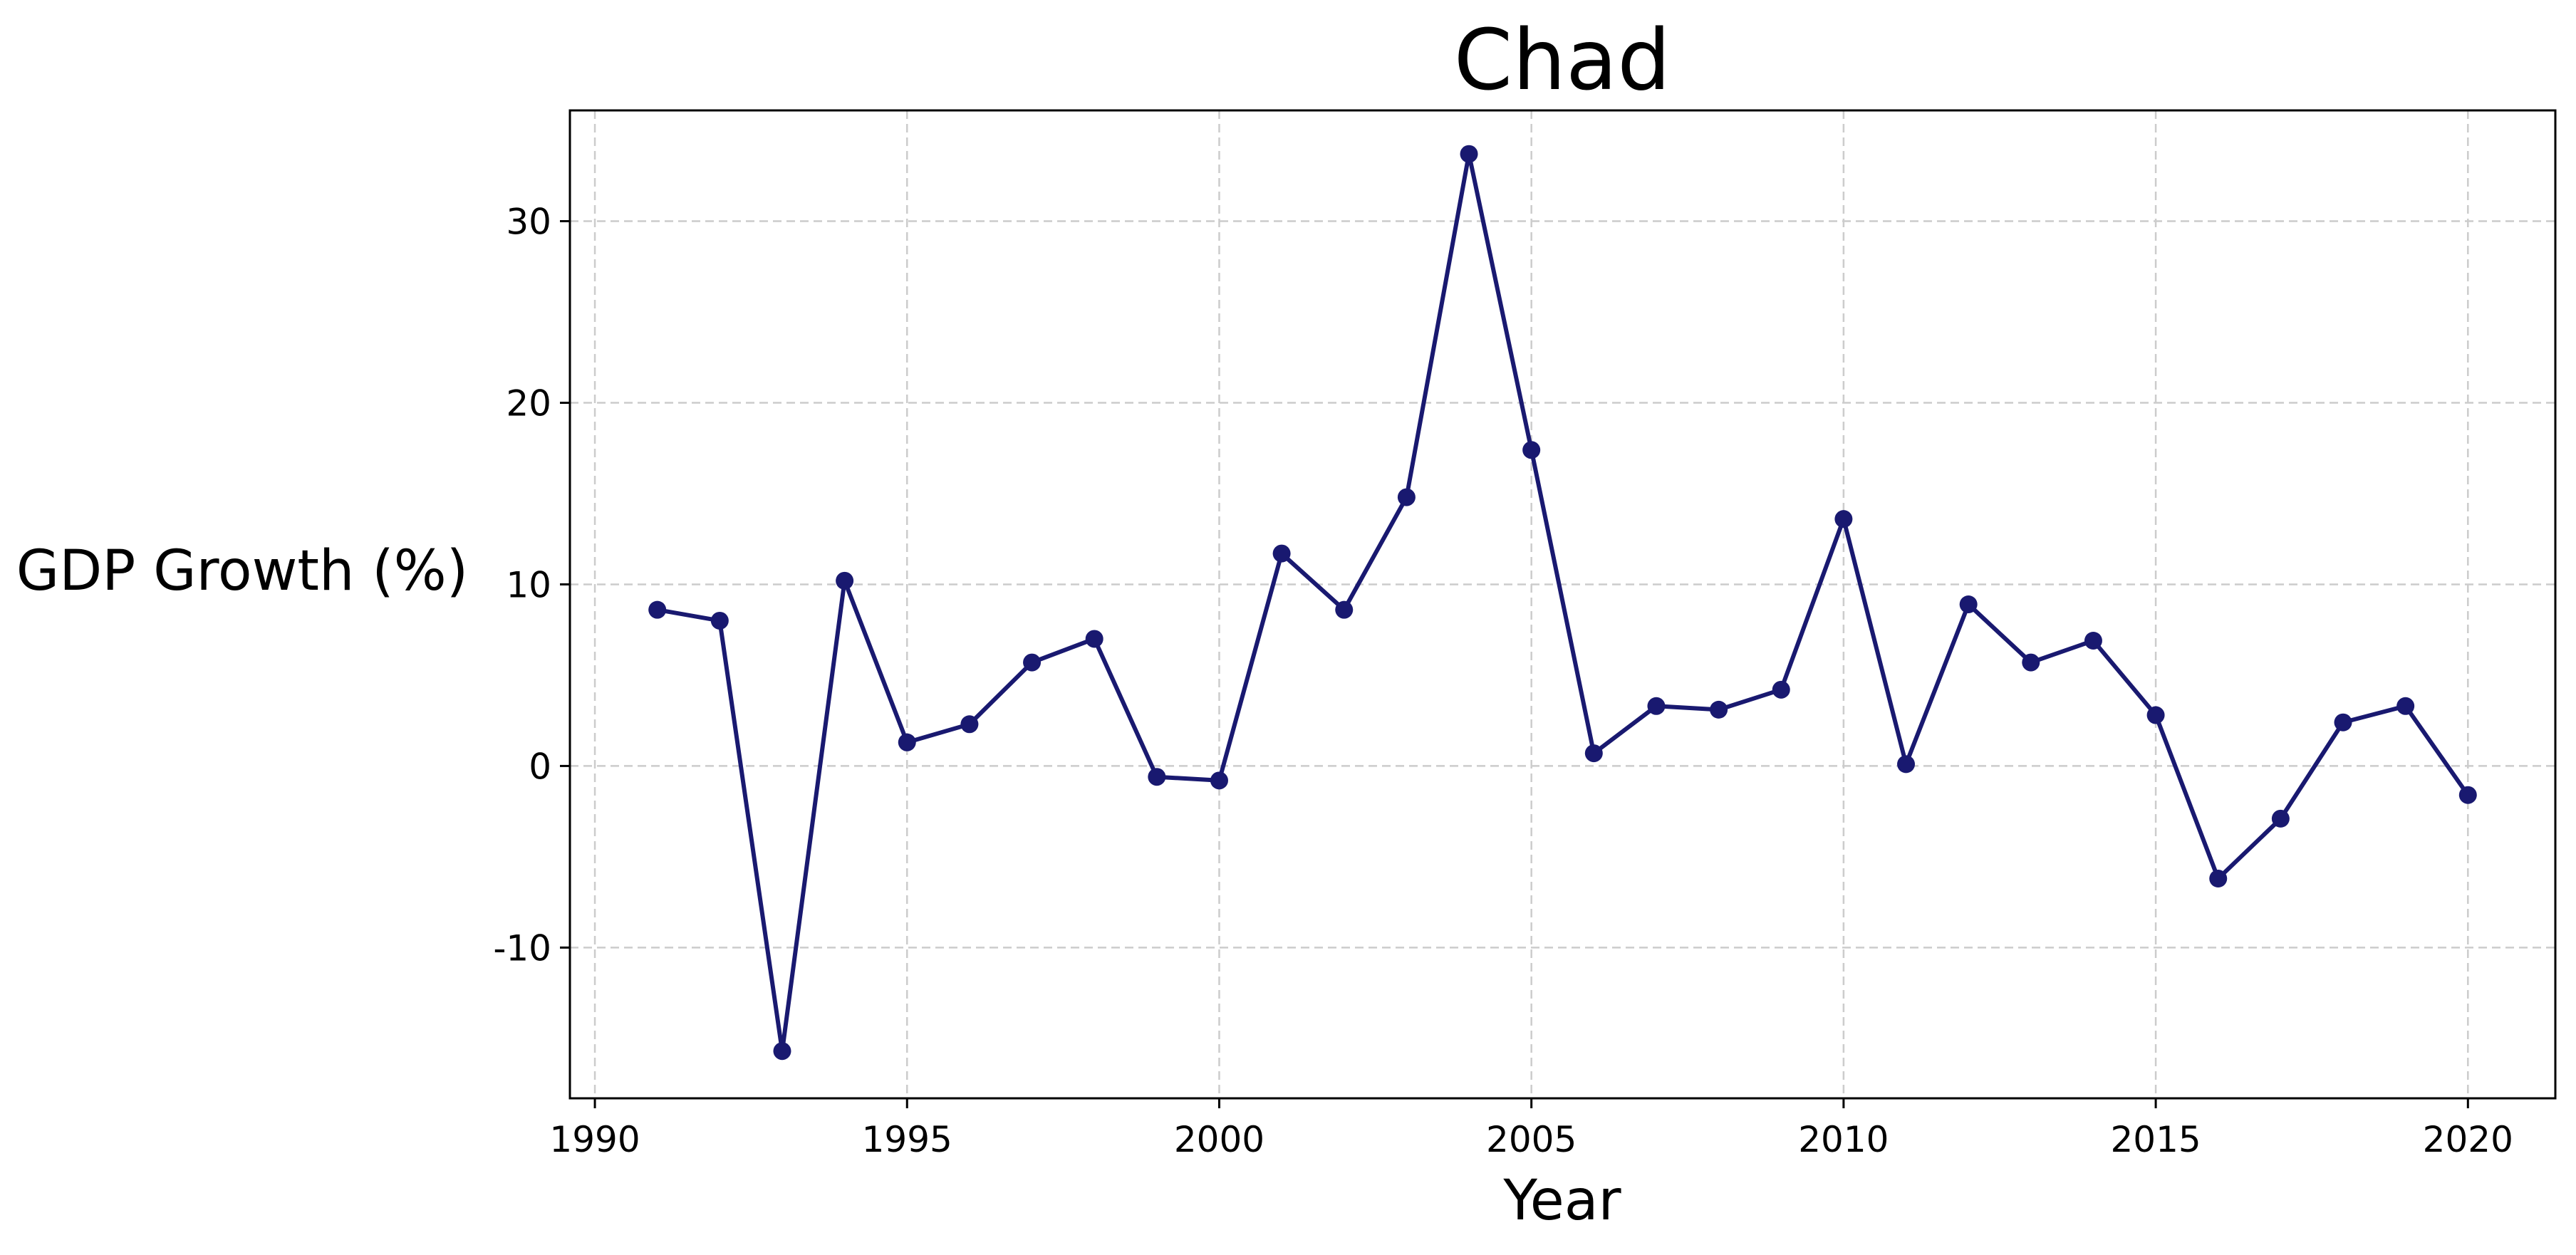 This screenshot has width=2576, height=1255. I want to click on y-axis-label: GDP Growth (%), so click(242, 571).